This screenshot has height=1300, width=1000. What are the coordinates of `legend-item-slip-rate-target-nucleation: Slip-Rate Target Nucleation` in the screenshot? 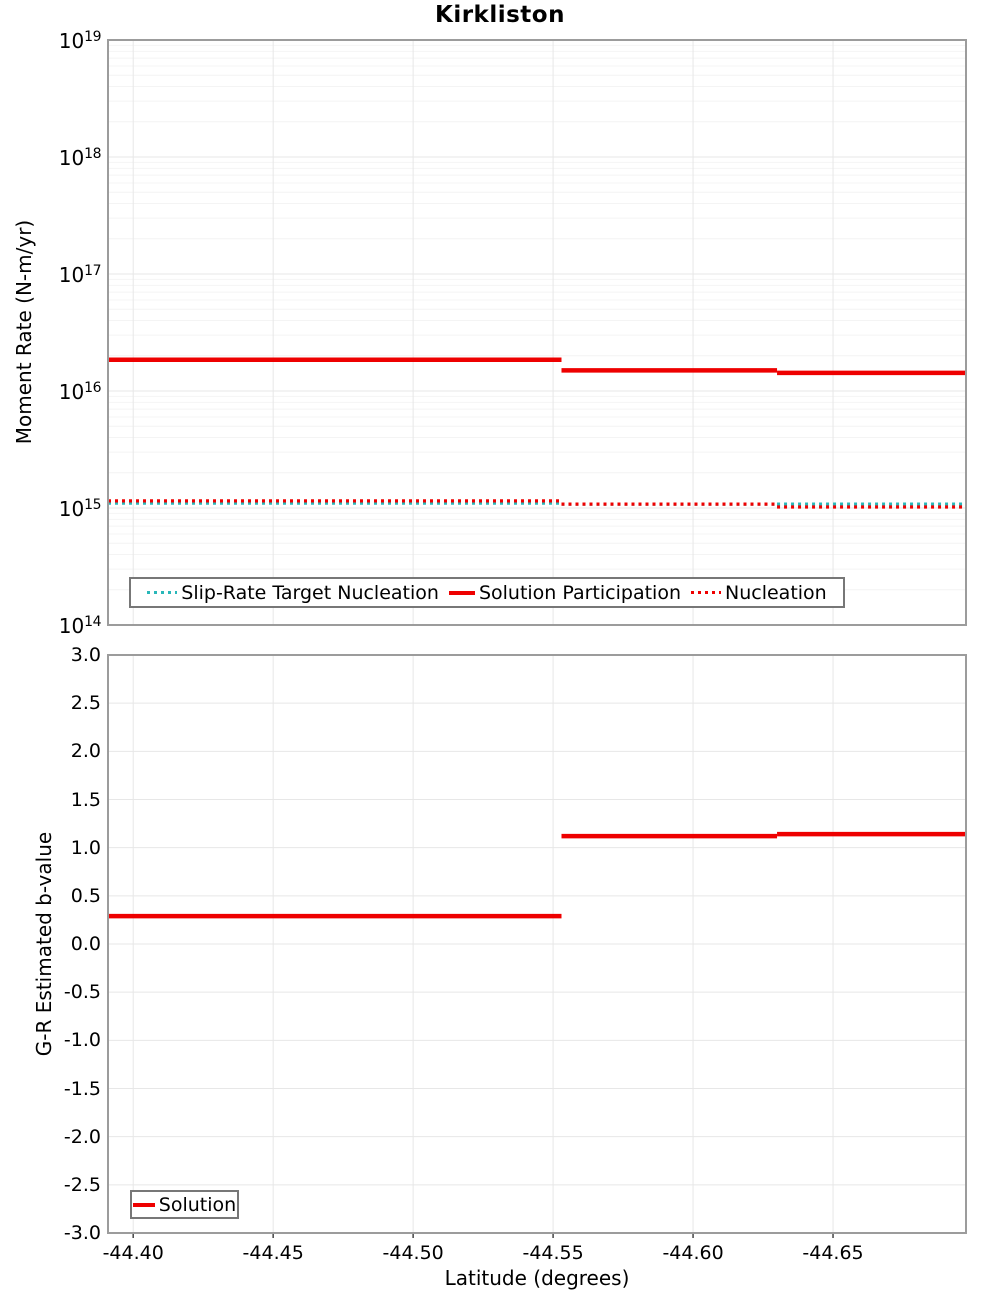 It's located at (293, 593).